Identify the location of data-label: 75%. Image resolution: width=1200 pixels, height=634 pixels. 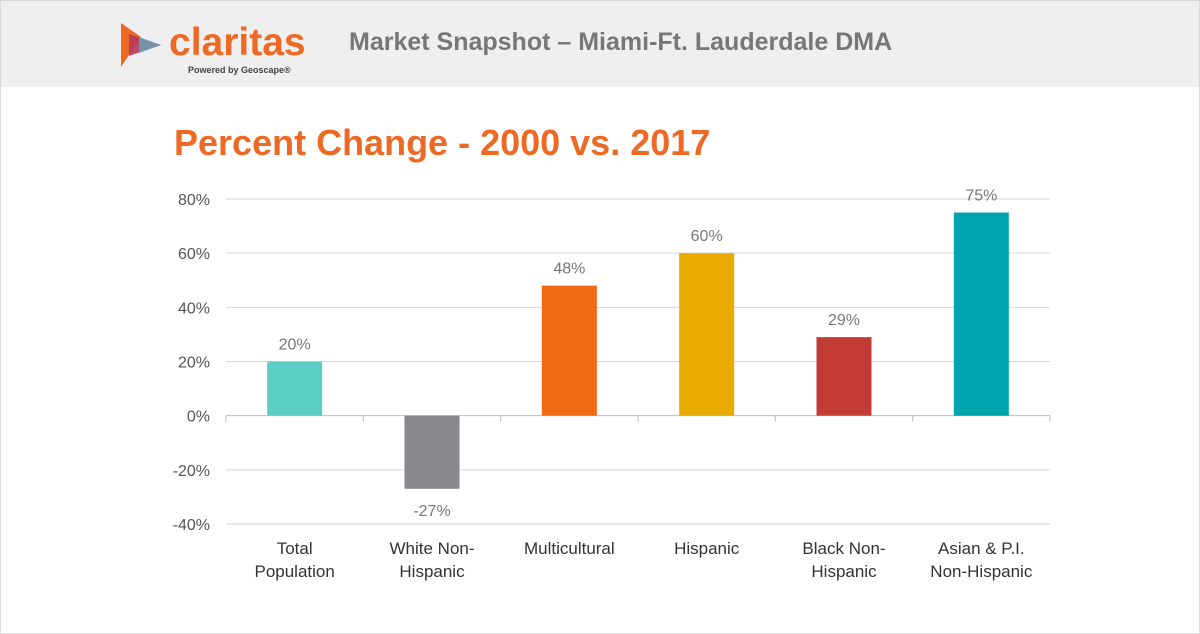
(981, 196).